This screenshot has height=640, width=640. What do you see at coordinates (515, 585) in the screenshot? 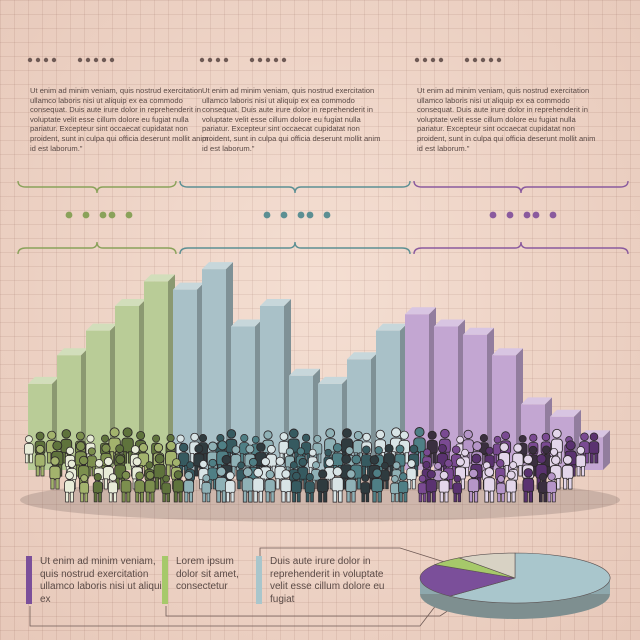
I see `pie-chart` at bounding box center [515, 585].